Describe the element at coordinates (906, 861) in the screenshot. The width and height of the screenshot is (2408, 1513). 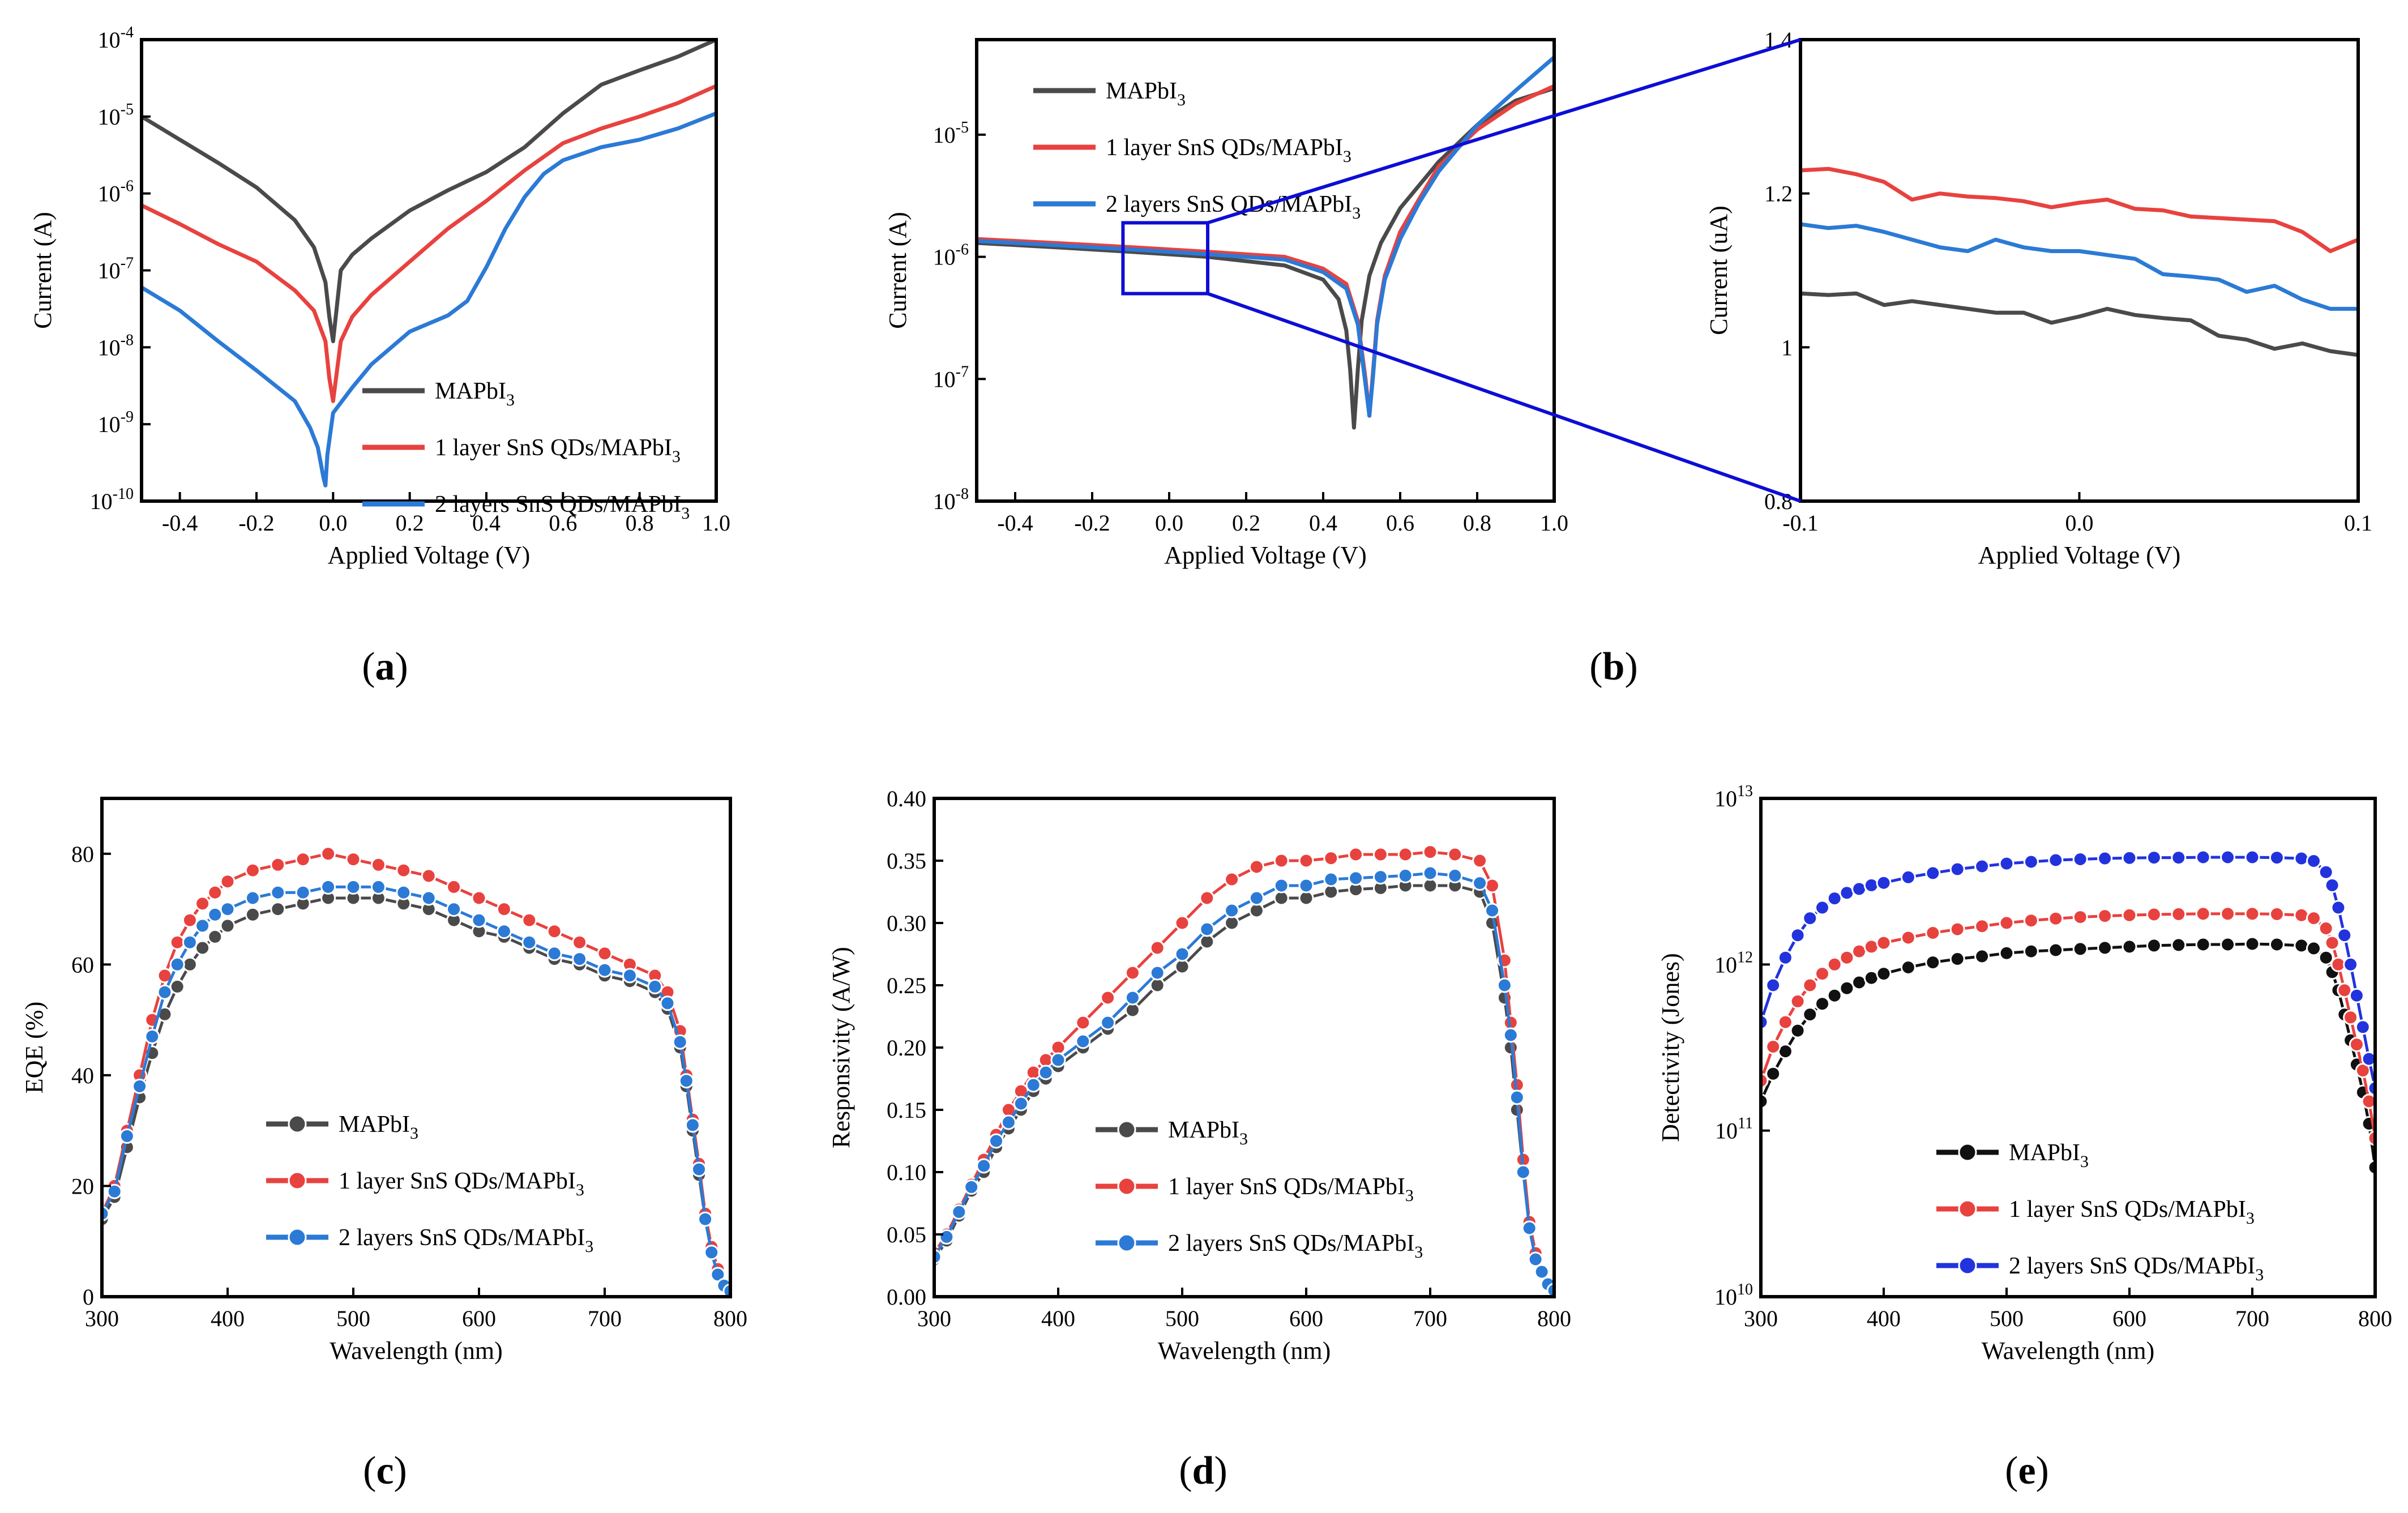
I see `y-tick-label: 0.35` at that location.